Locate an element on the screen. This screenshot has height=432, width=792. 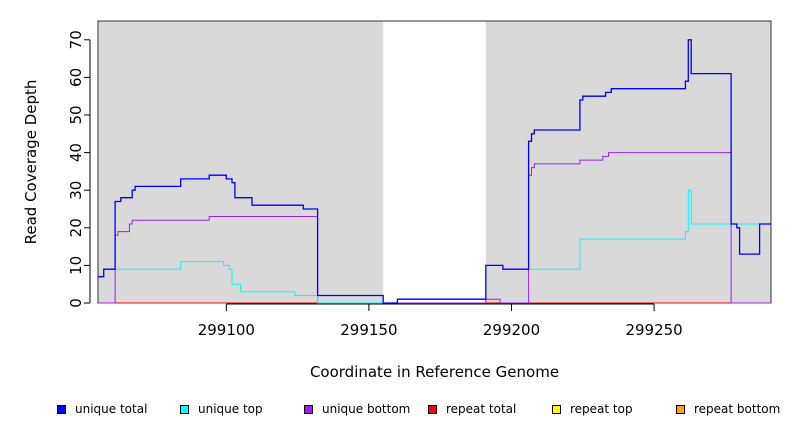
x-tick-label-299250: 299250 is located at coordinates (653, 330).